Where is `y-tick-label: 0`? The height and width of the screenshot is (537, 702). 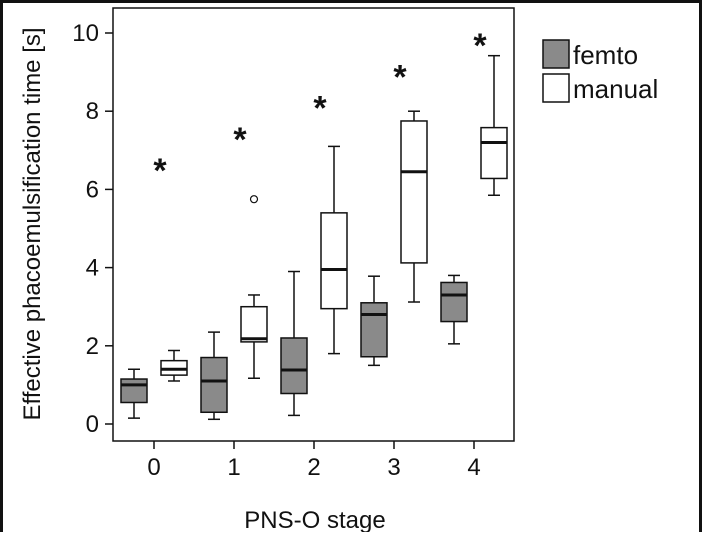 y-tick-label: 0 is located at coordinates (92, 424).